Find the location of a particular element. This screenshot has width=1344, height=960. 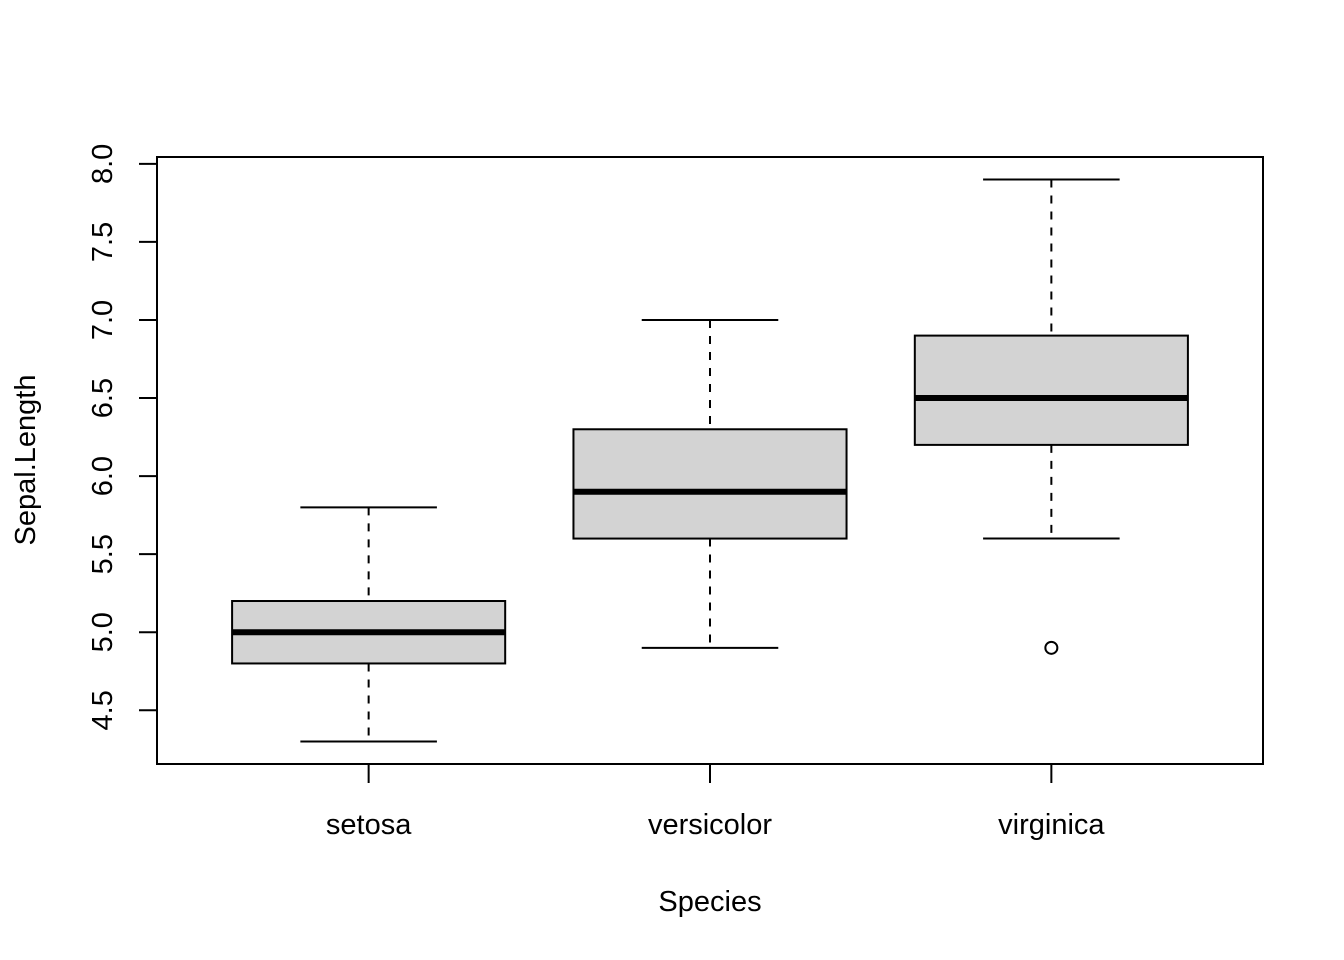

box-virginica is located at coordinates (1051, 416).